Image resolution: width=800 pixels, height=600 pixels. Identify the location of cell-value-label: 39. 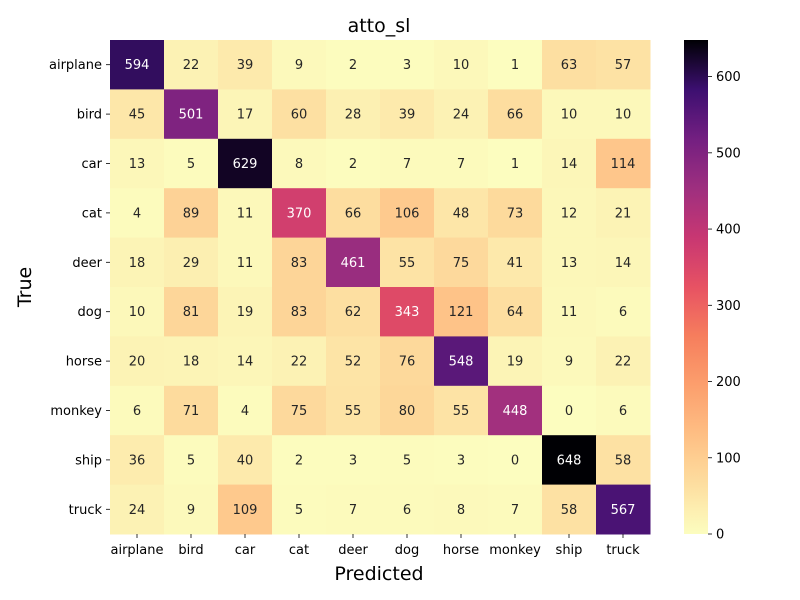
(407, 115).